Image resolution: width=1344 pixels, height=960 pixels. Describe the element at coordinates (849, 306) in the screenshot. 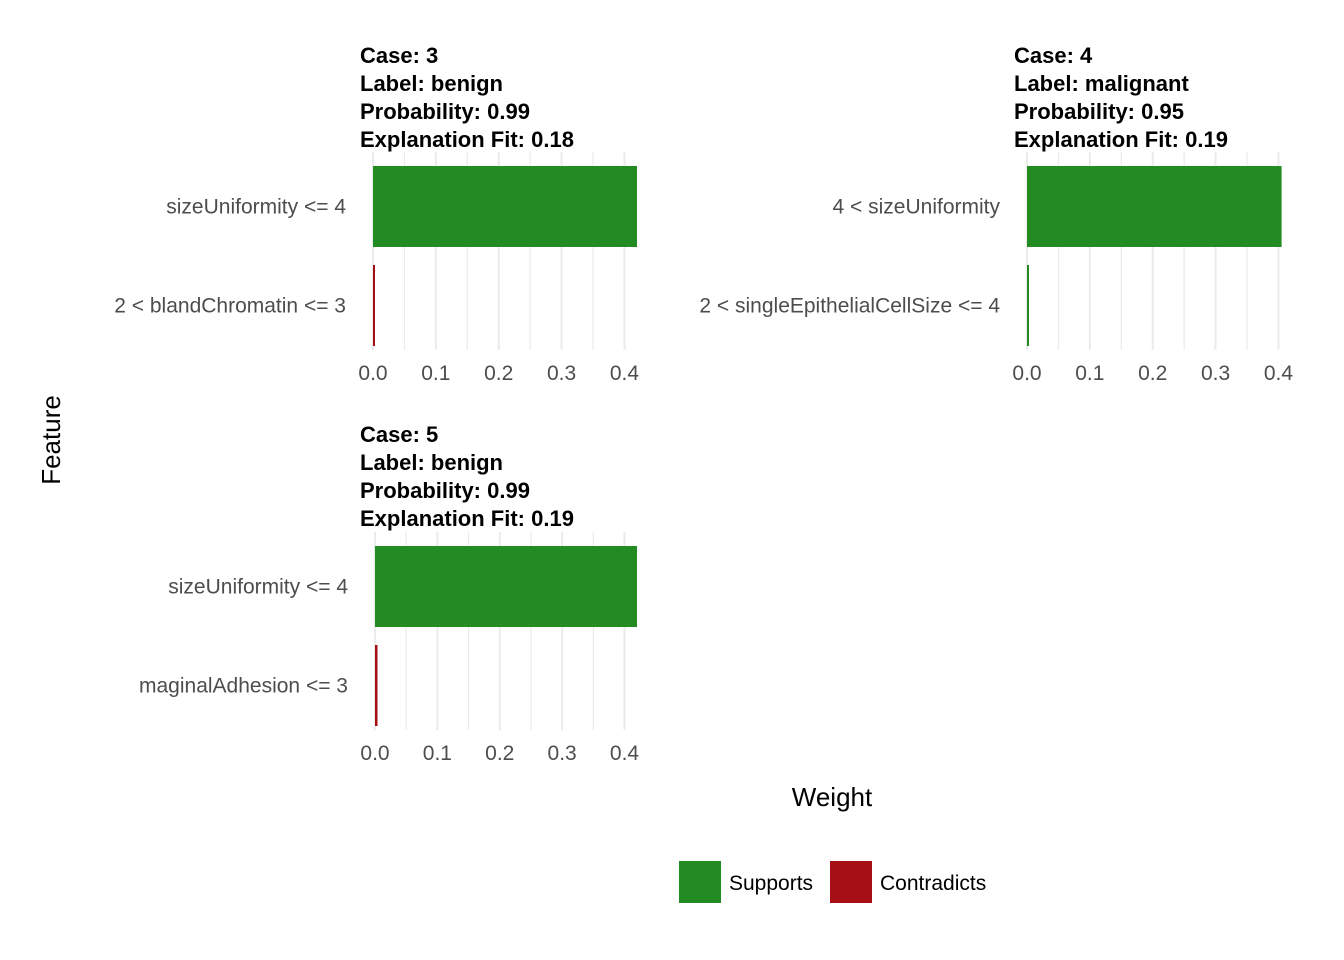

I see `feature-label: 2 < singleEpithelialCellSize <= 4` at that location.